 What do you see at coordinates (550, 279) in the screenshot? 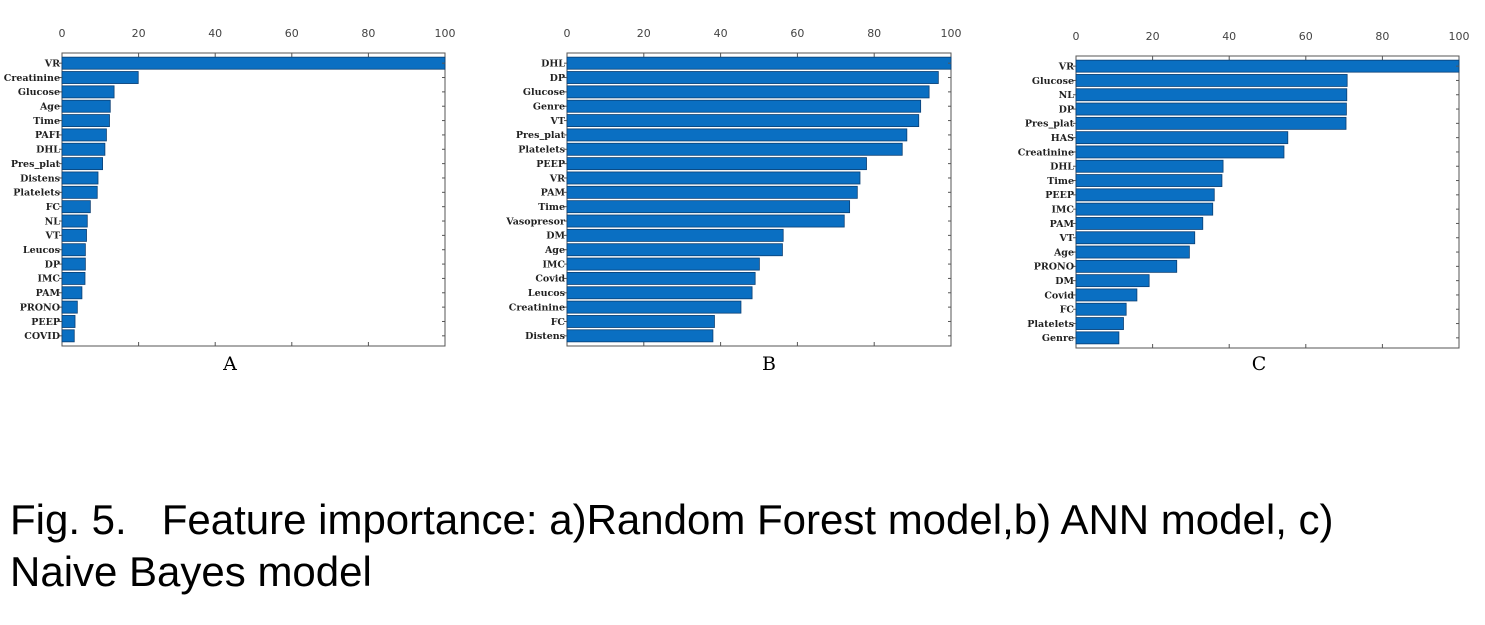
I see `category-label: Covid` at bounding box center [550, 279].